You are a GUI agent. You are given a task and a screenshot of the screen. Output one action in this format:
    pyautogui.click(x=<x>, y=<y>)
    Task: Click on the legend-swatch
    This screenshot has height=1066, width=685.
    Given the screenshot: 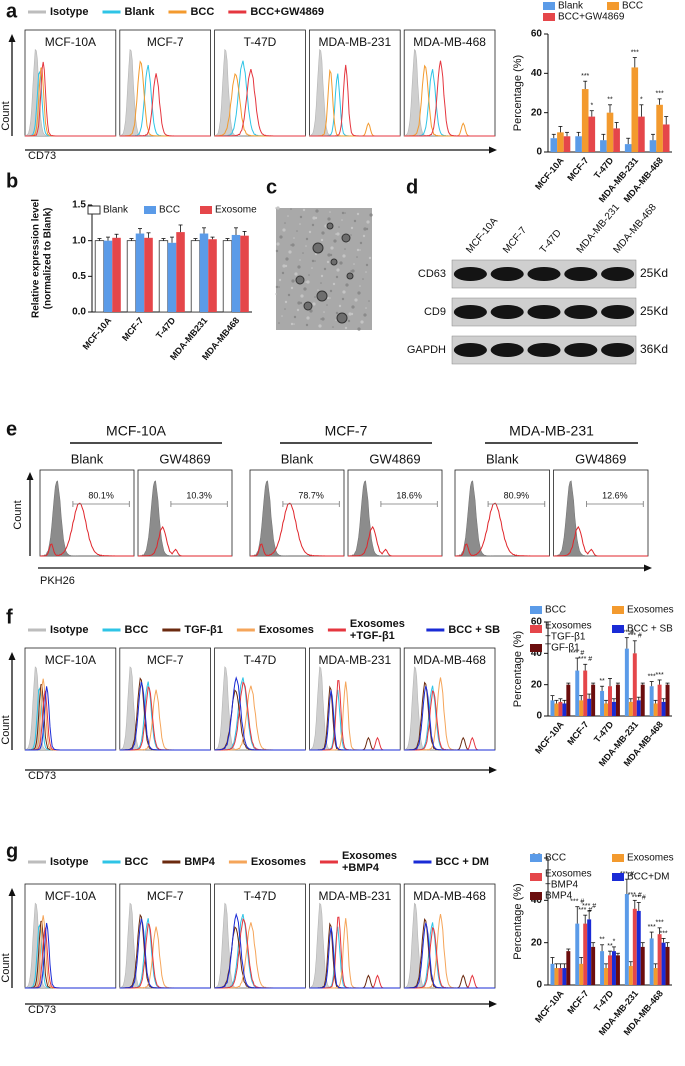 What is the action you would take?
    pyautogui.click(x=536, y=629)
    